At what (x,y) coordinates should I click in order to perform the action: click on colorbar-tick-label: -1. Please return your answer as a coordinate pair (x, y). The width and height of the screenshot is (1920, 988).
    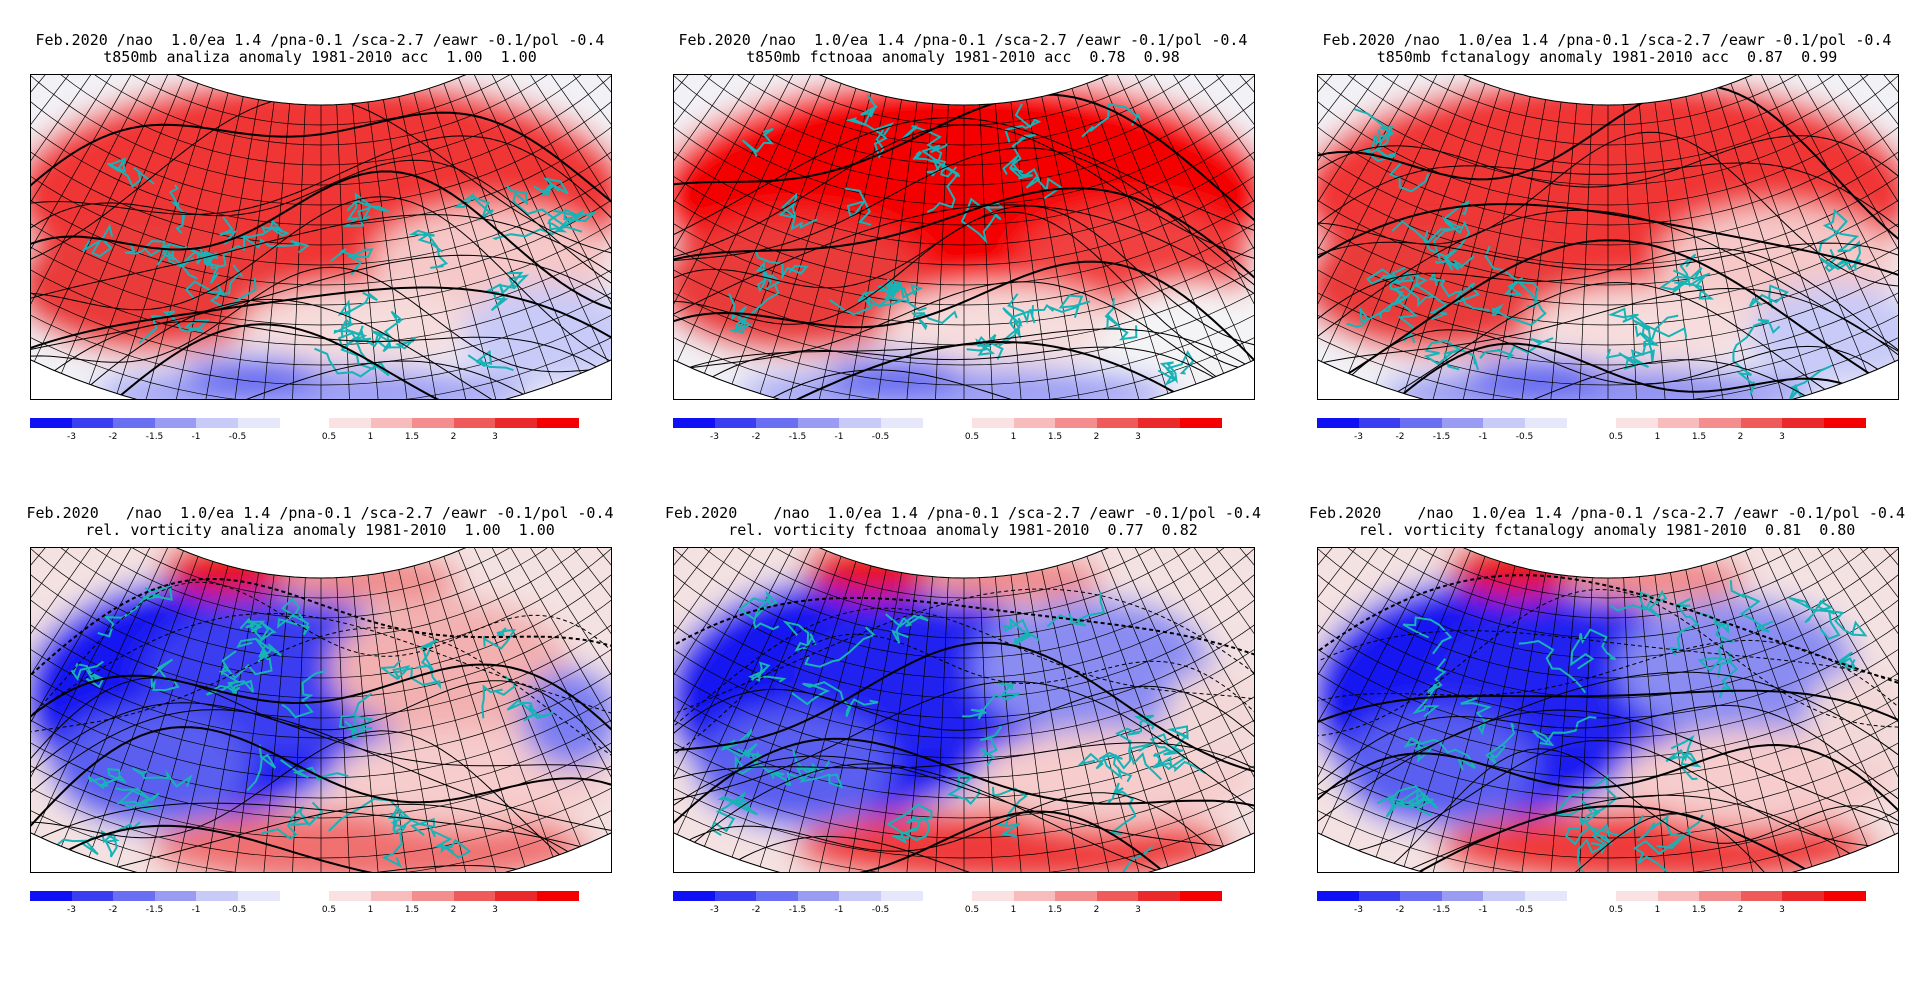
    Looking at the image, I should click on (1483, 437).